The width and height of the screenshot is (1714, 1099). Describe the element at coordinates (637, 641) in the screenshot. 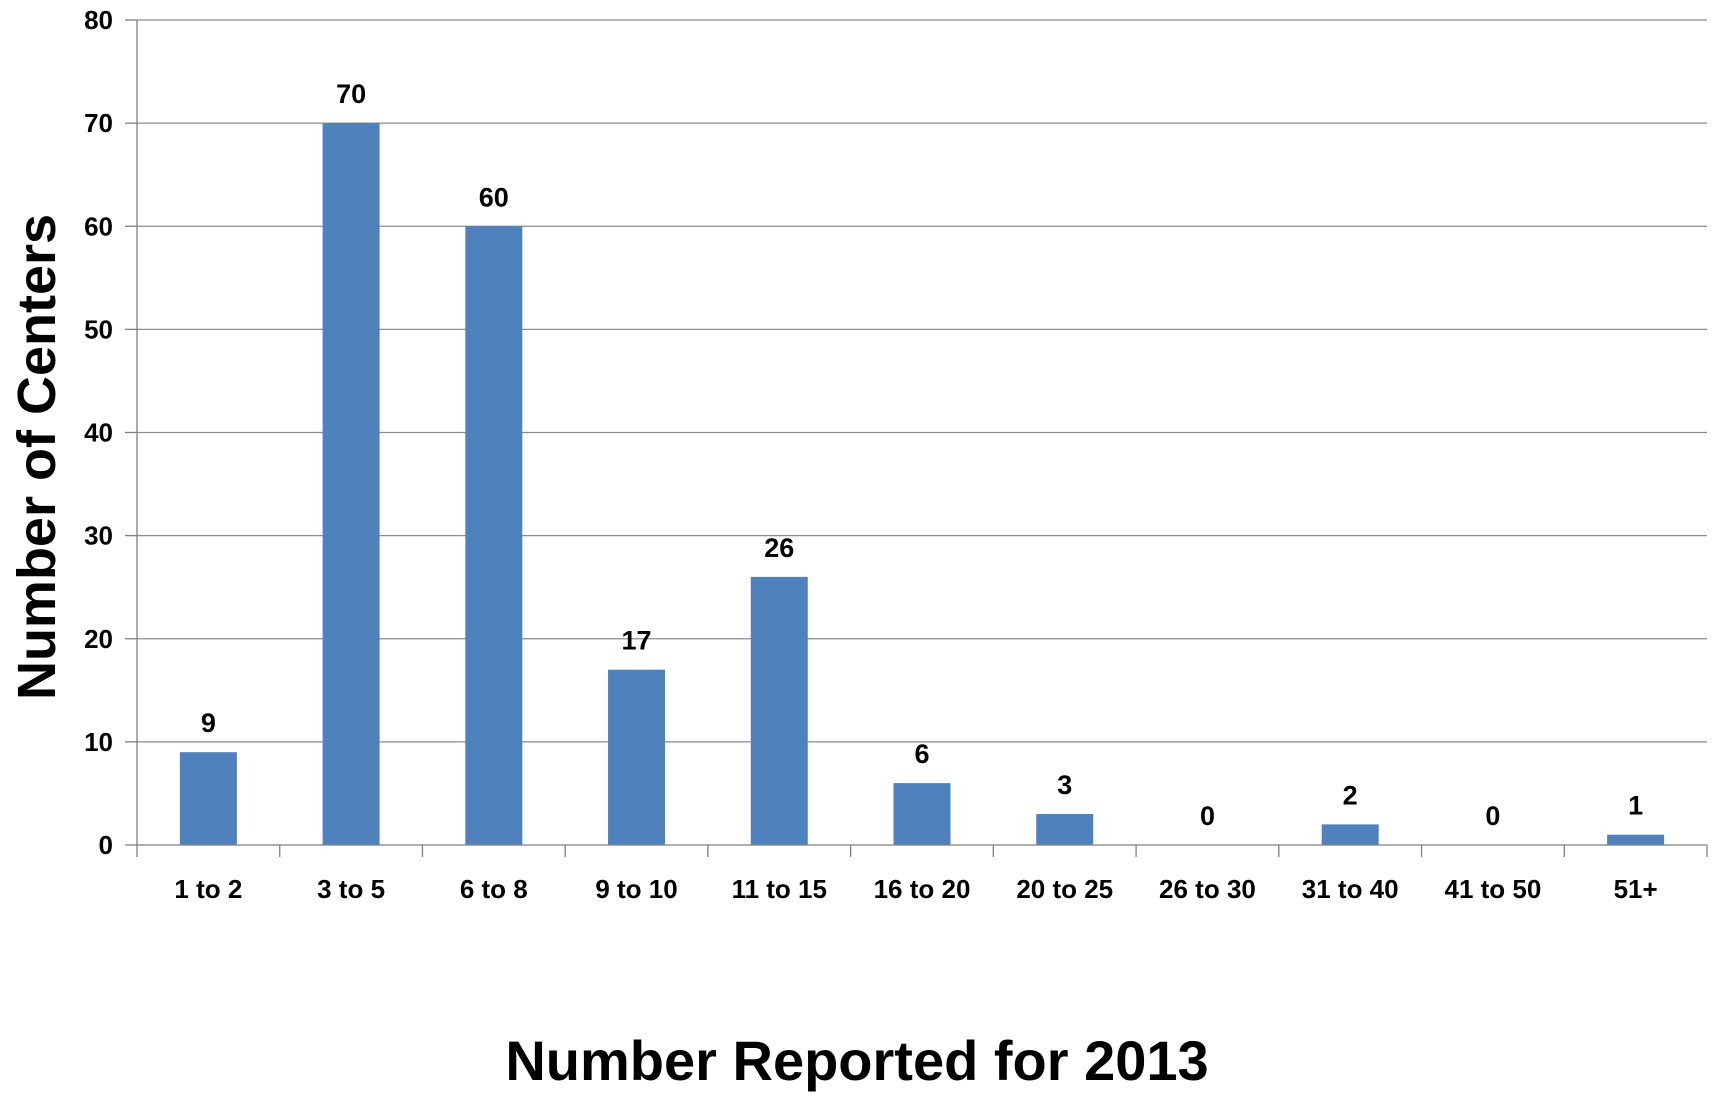

I see `data-label: 17` at that location.